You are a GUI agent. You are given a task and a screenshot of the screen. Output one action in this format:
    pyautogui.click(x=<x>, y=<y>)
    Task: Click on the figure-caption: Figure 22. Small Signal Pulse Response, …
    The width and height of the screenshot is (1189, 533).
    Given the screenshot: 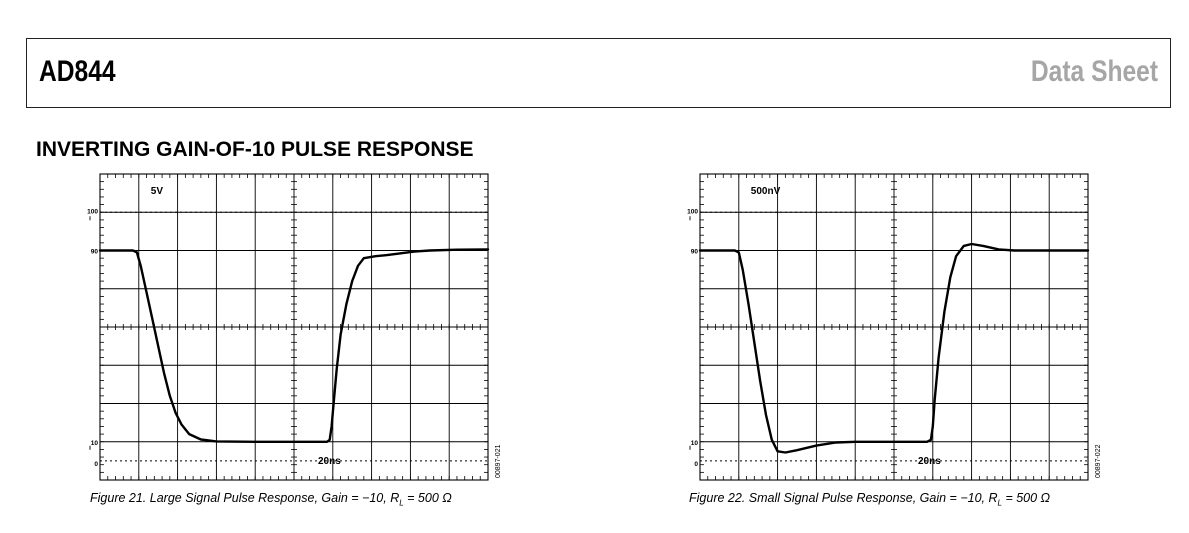 What is the action you would take?
    pyautogui.click(x=869, y=499)
    